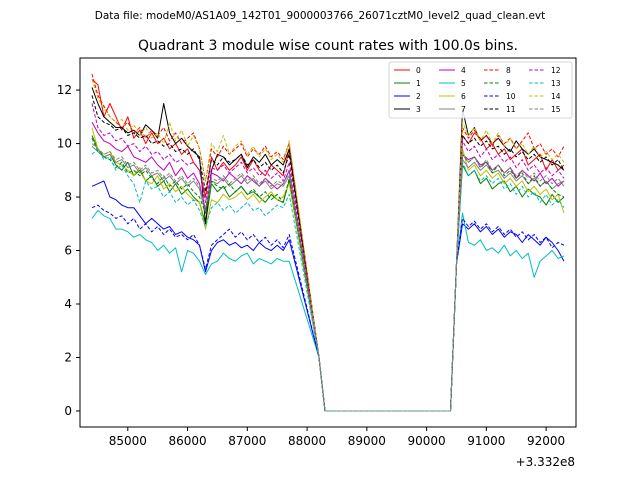  Describe the element at coordinates (546, 441) in the screenshot. I see `x-tick-label: 92000` at that location.